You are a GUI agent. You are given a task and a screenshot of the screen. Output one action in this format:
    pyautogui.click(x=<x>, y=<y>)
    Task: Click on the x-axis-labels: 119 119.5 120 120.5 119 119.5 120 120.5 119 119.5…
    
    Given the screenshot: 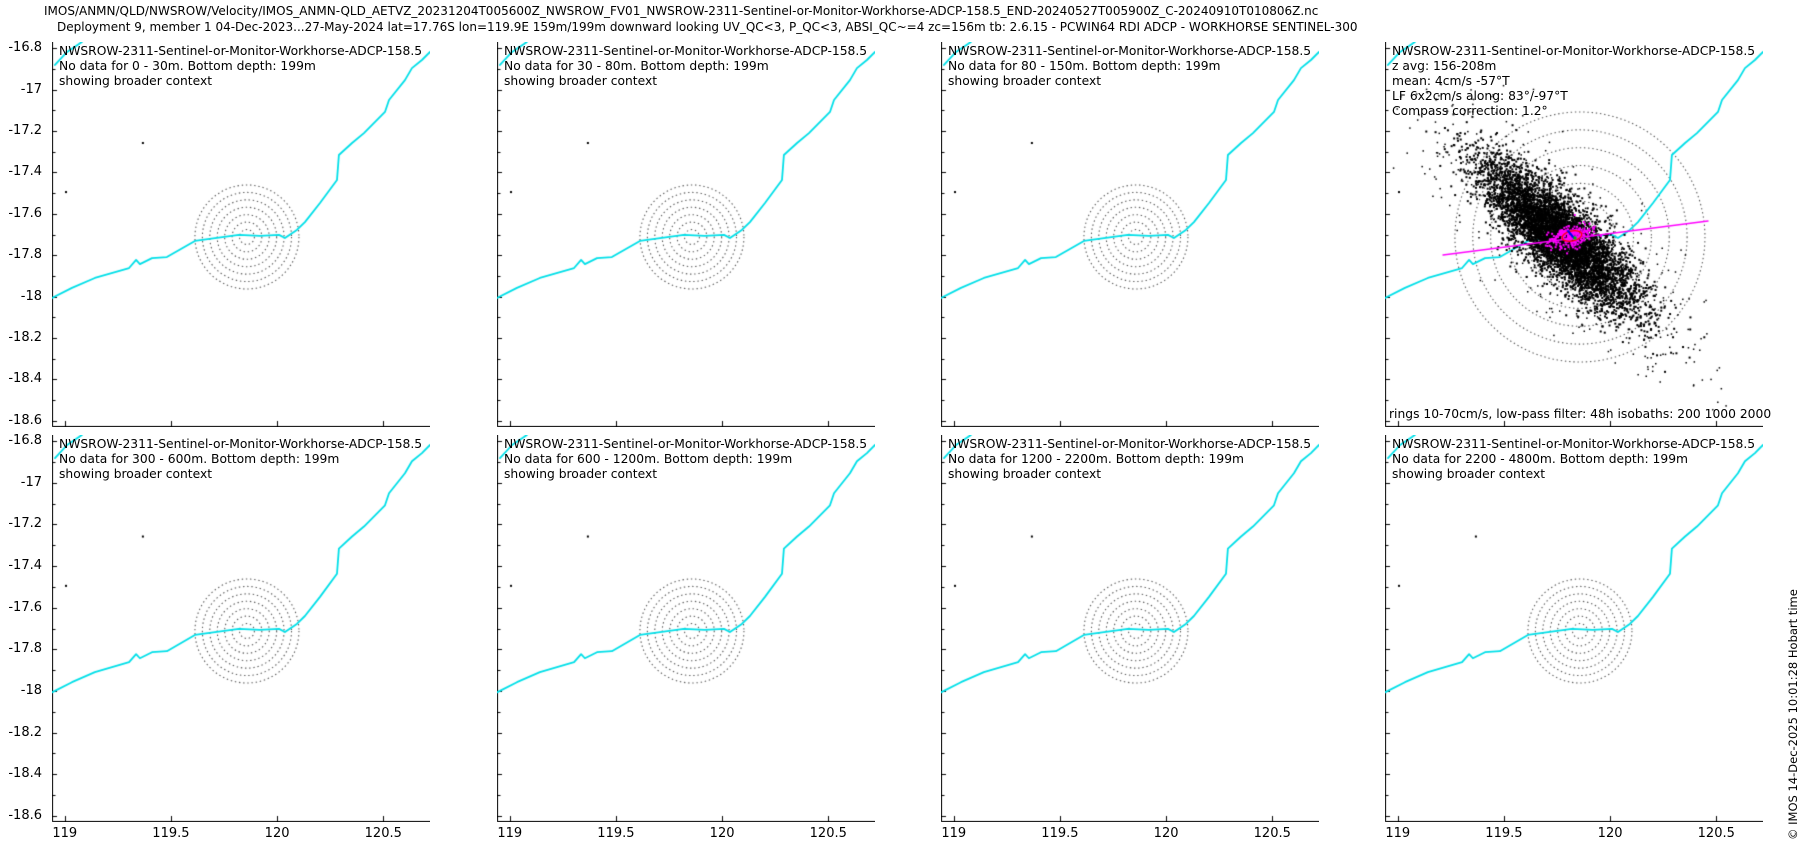 What is the action you would take?
    pyautogui.click(x=900, y=836)
    